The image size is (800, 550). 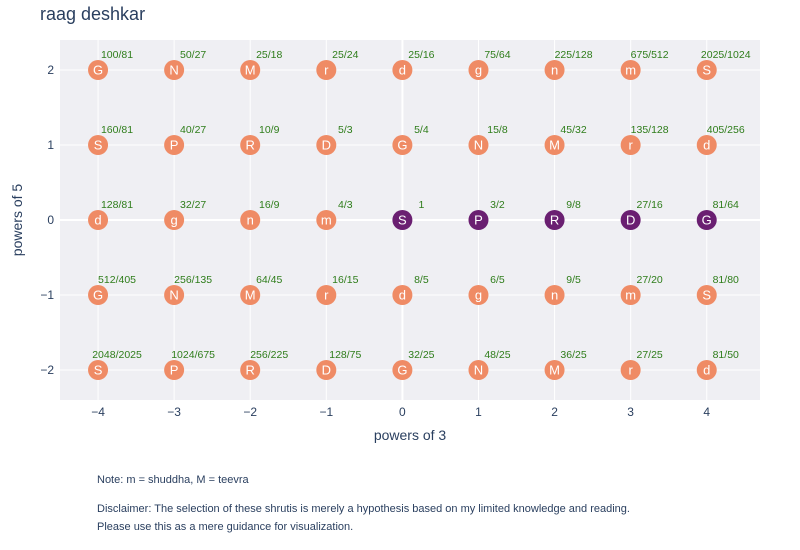 What do you see at coordinates (193, 130) in the screenshot?
I see `ratio-label: 40/27` at bounding box center [193, 130].